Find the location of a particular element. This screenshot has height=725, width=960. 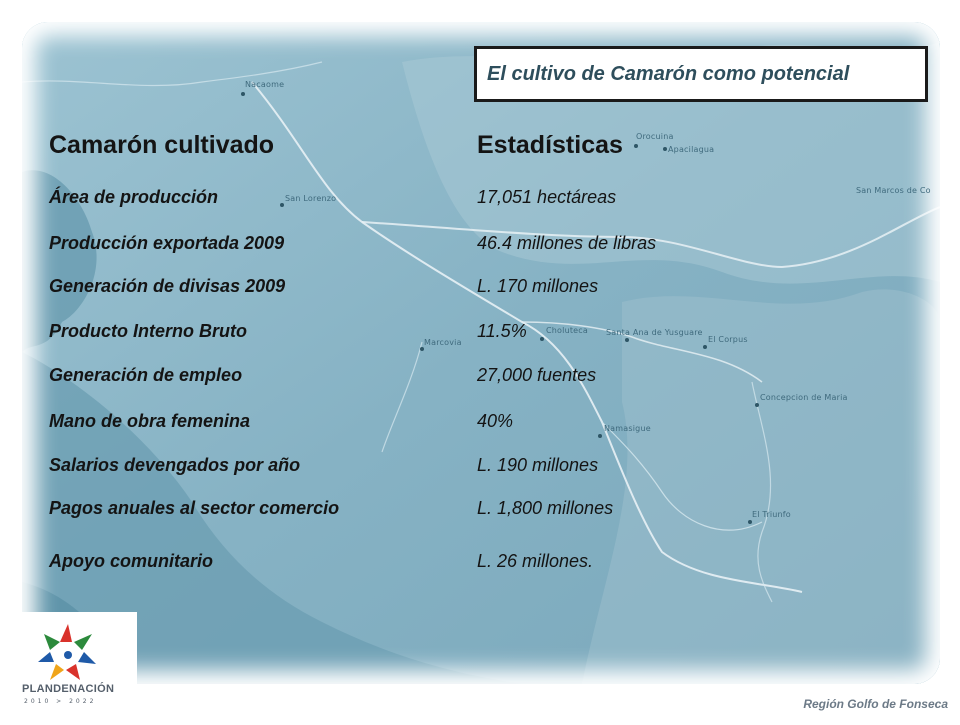

row-label: Generación de empleo is located at coordinates (146, 375).